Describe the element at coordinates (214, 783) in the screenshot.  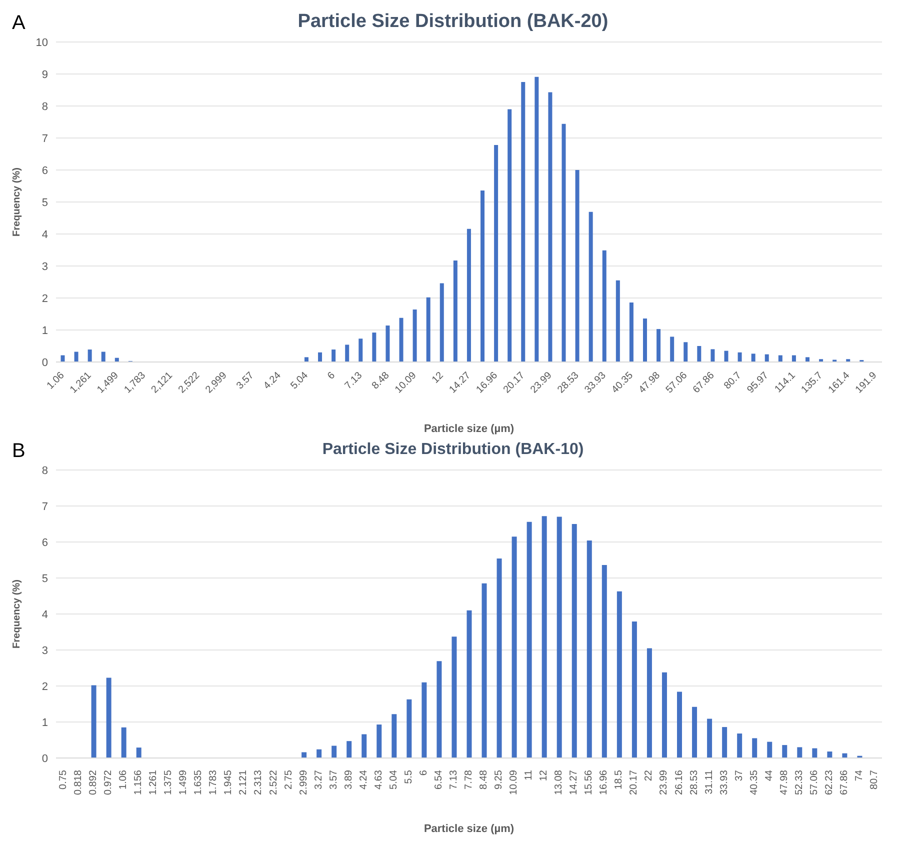
I see `x-tick-label: 1.783` at that location.